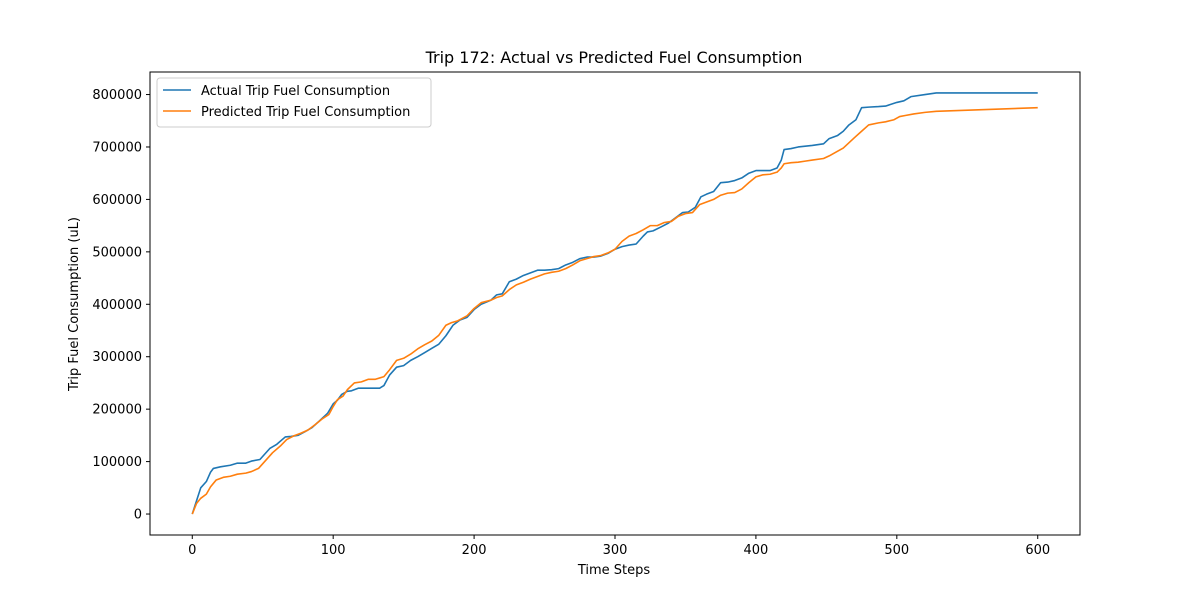 This screenshot has width=1200, height=600. I want to click on x-axis-label: Time Steps, so click(614, 570).